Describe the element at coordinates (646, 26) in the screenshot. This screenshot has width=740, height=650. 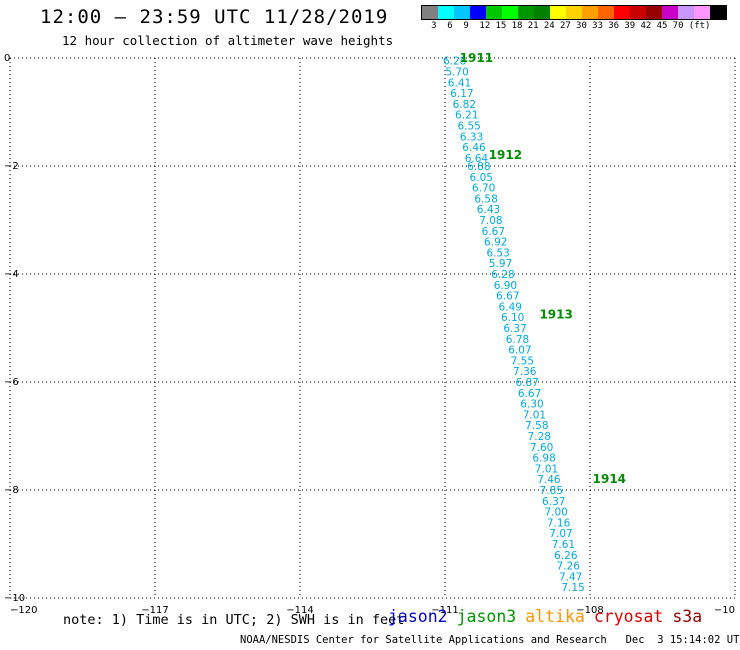
I see `color-scale-label: 42` at that location.